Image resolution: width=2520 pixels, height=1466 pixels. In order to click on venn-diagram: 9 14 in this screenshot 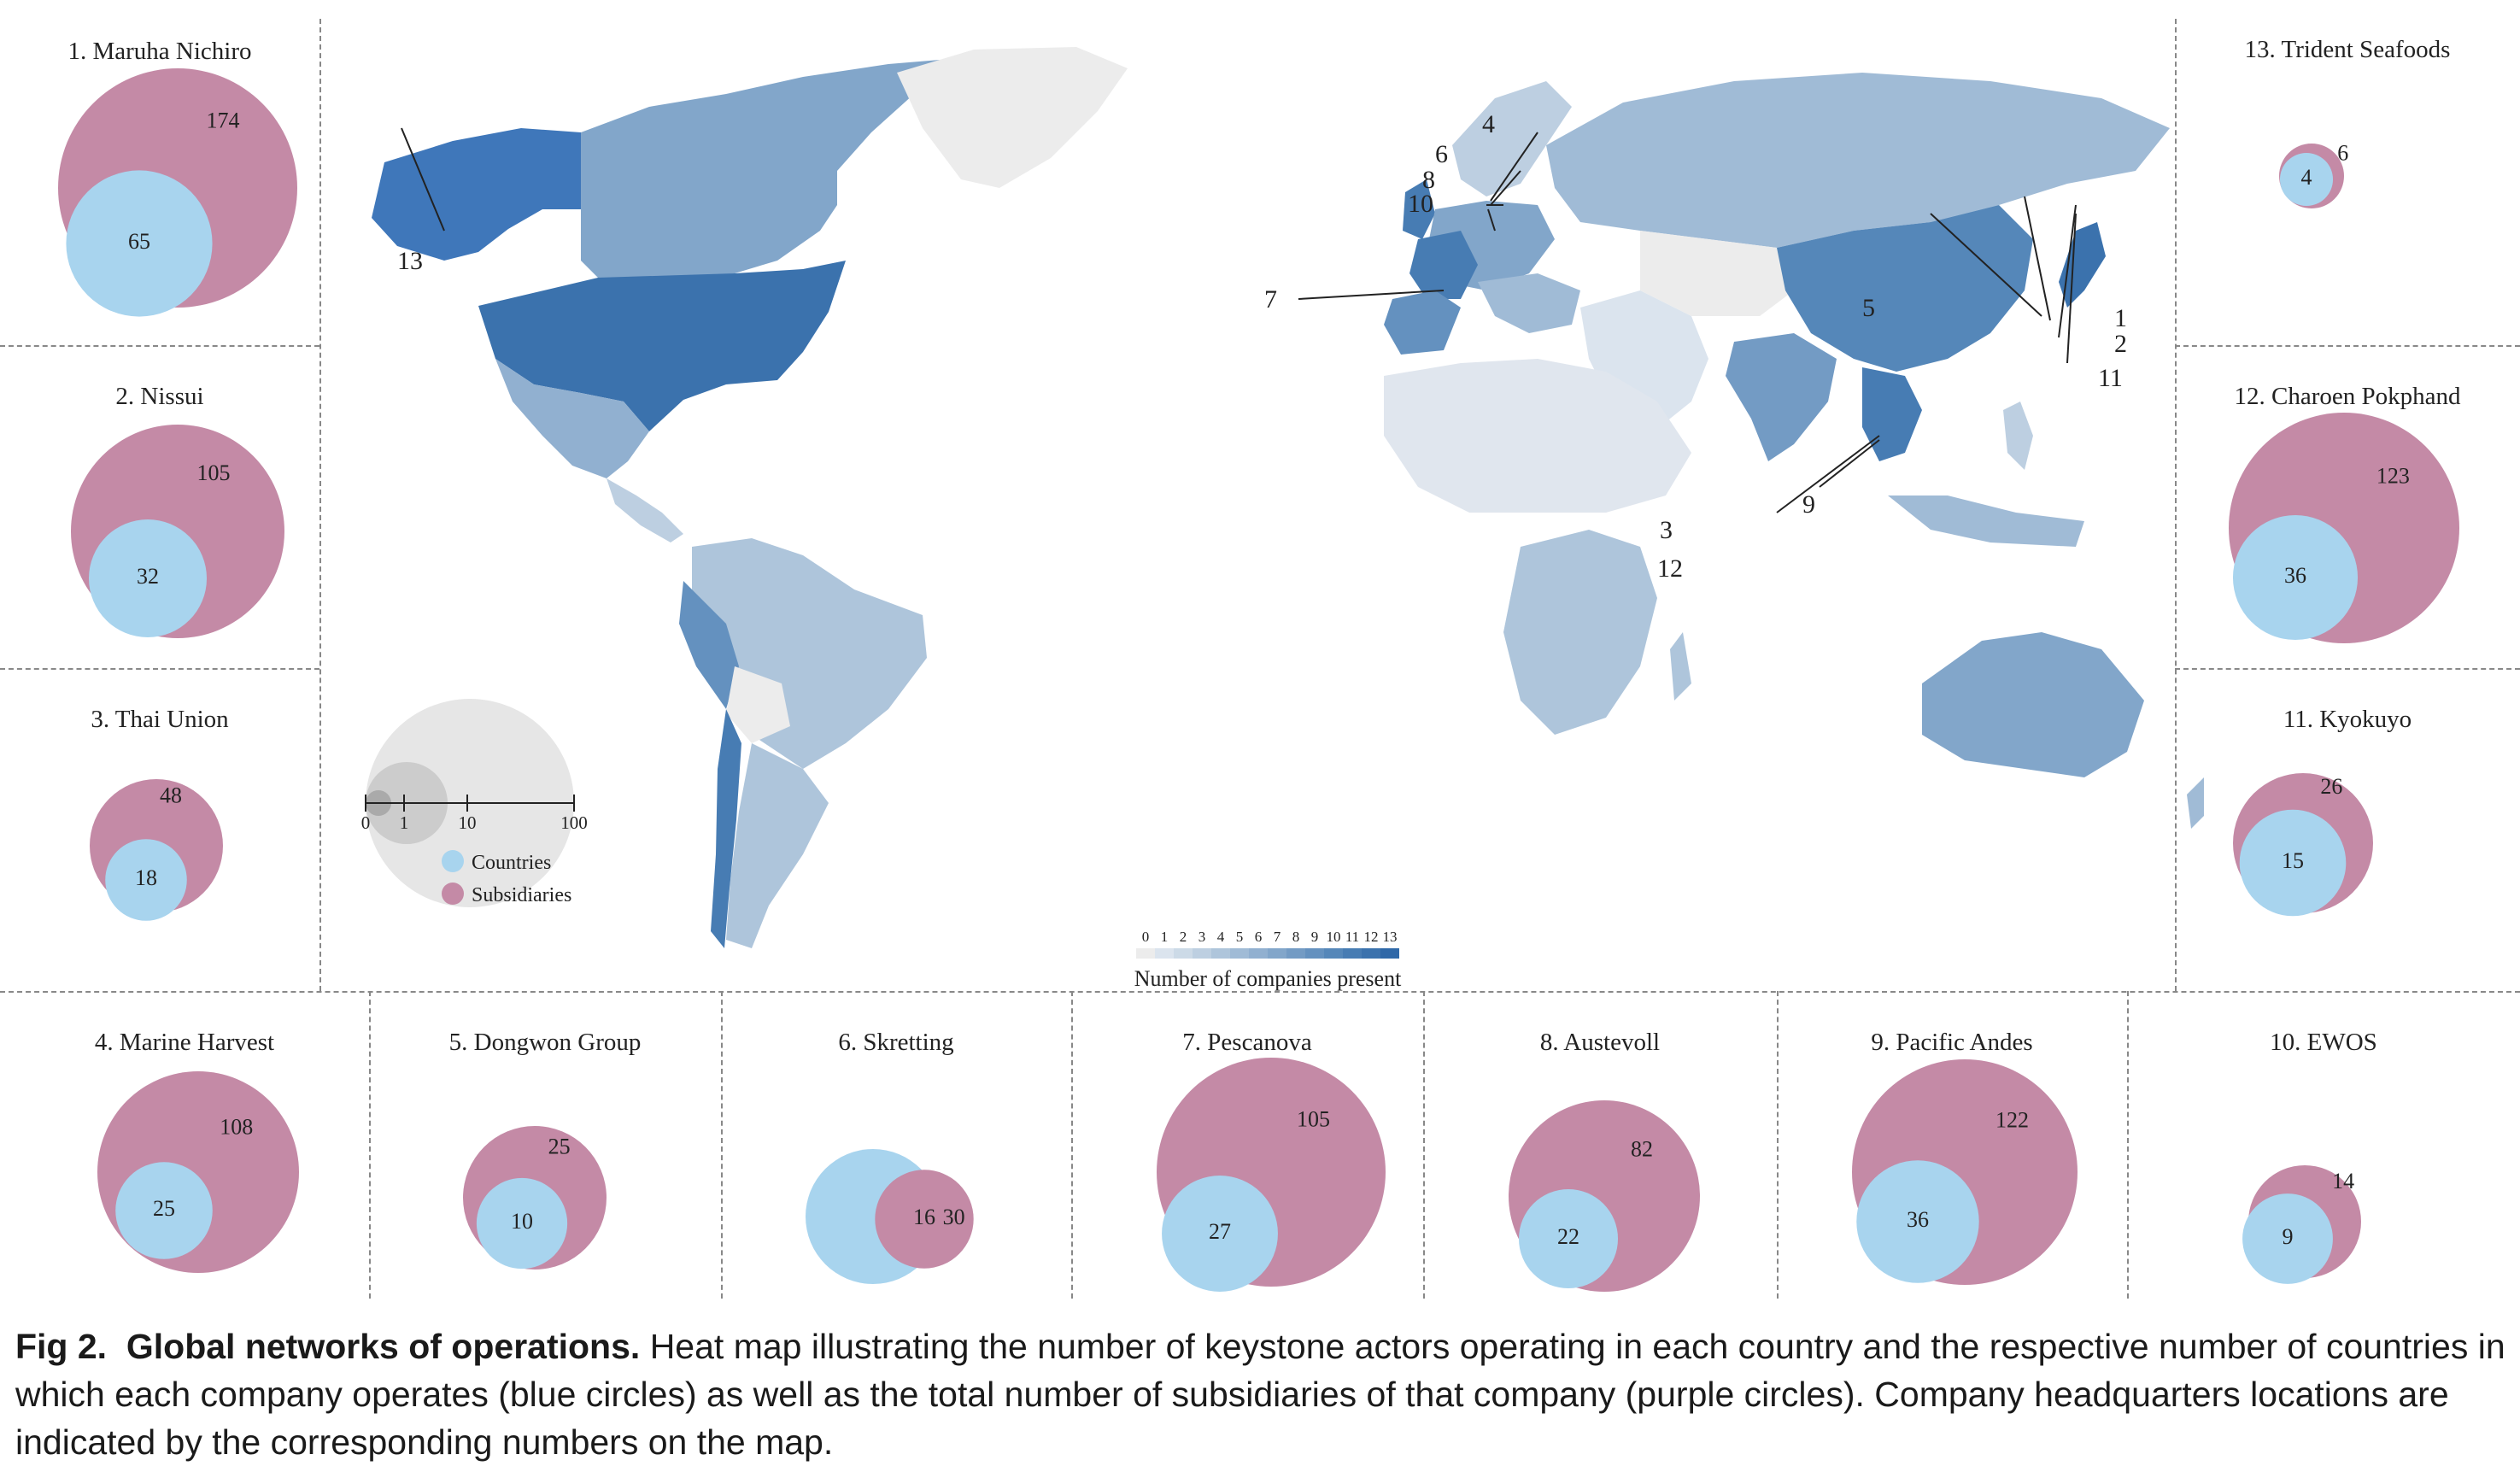, I will do `click(2301, 1224)`.